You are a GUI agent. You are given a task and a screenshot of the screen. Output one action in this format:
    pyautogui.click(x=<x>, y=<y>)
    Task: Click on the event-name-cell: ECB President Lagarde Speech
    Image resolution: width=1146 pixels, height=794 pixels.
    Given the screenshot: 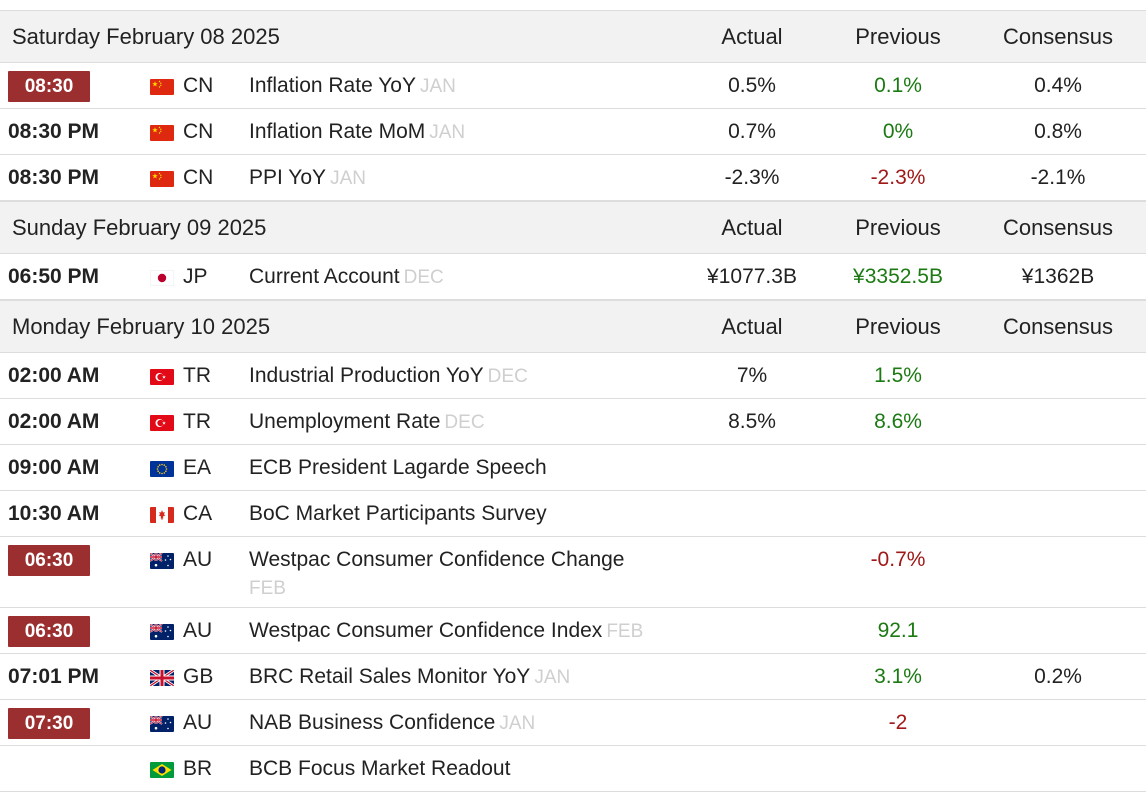 What is the action you would take?
    pyautogui.click(x=464, y=468)
    